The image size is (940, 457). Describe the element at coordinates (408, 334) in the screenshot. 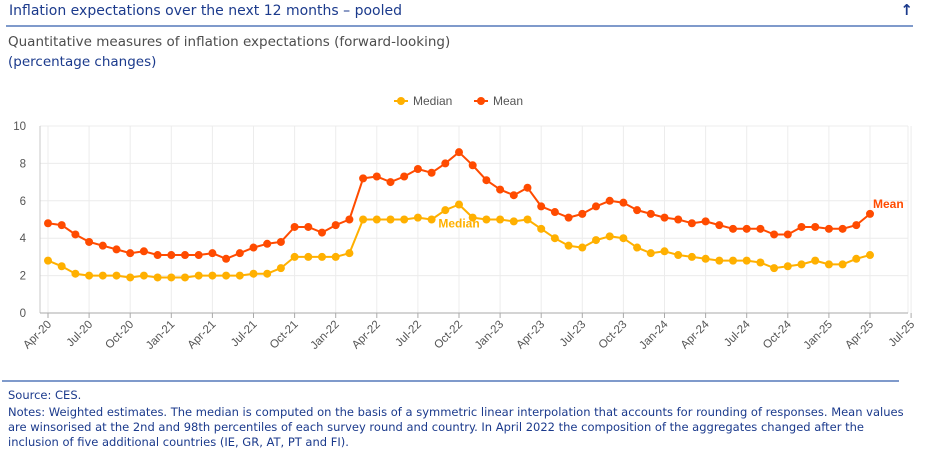

I see `x-tick-label: Jul-22` at that location.